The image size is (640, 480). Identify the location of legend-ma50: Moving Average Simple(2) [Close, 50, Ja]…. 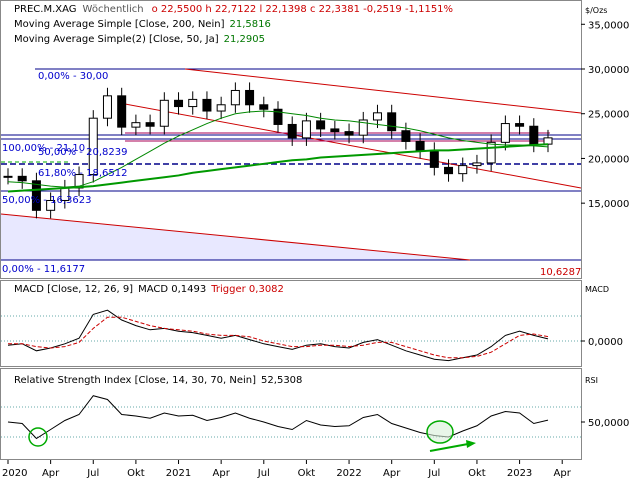
(139, 39).